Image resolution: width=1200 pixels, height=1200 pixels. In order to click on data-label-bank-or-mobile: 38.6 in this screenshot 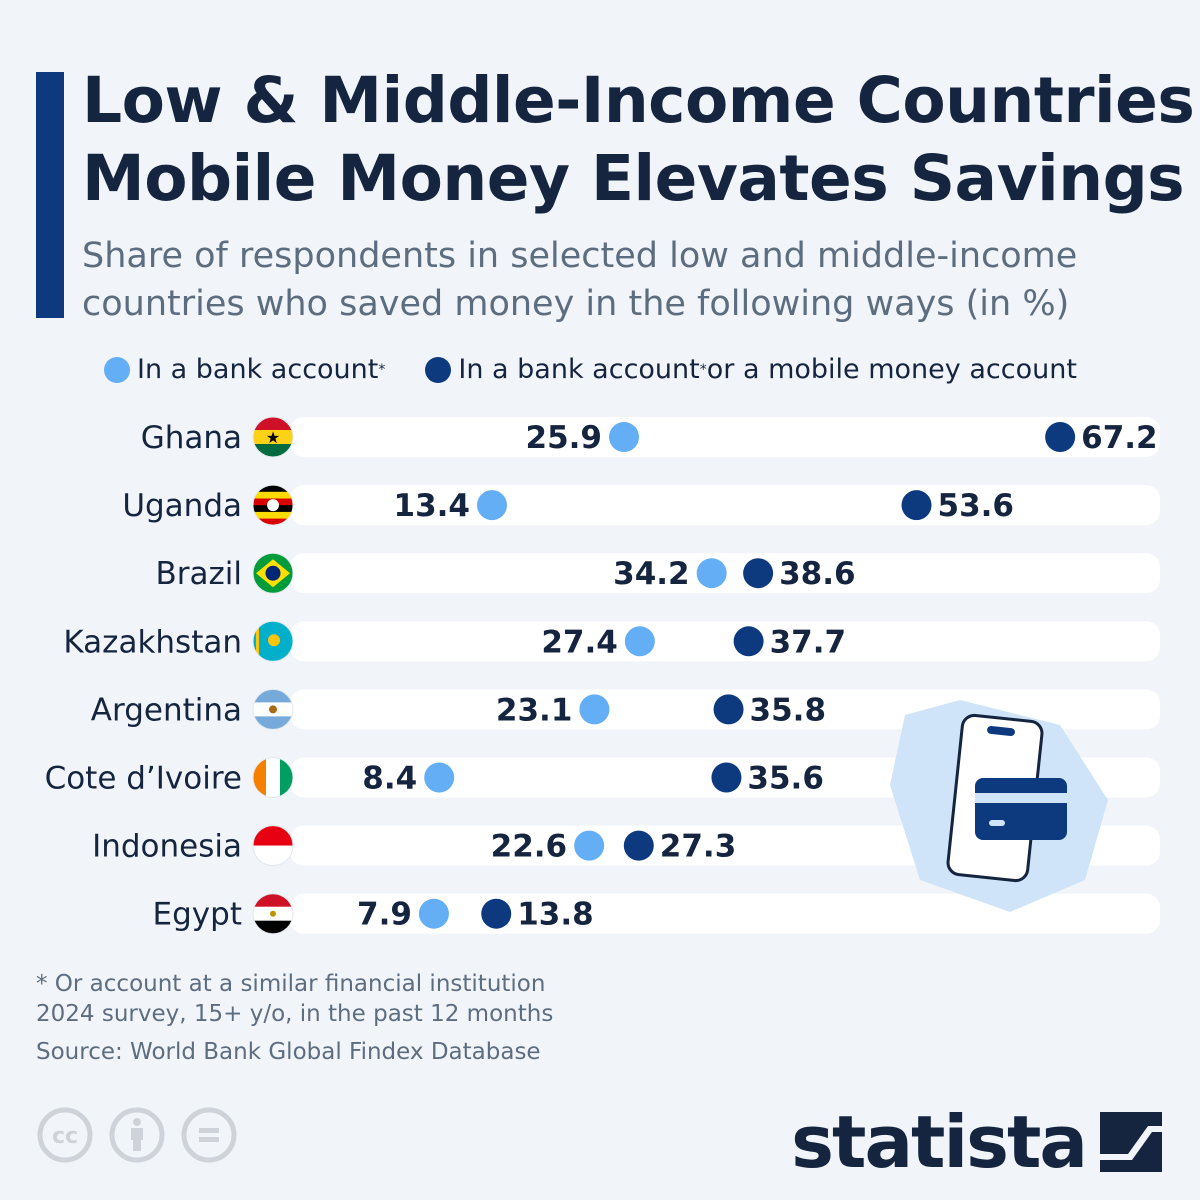, I will do `click(817, 574)`.